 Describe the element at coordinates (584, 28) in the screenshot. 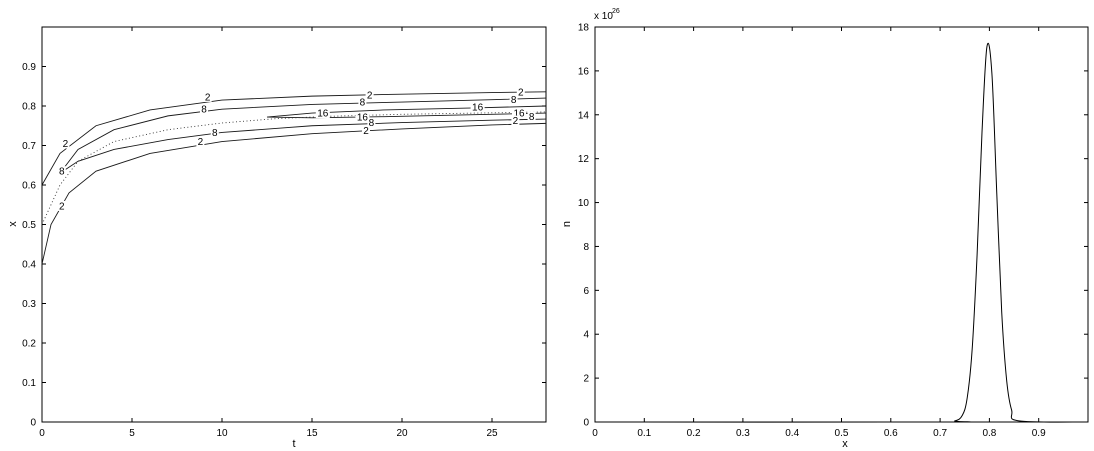

I see `right-y-tick-label: 18` at that location.